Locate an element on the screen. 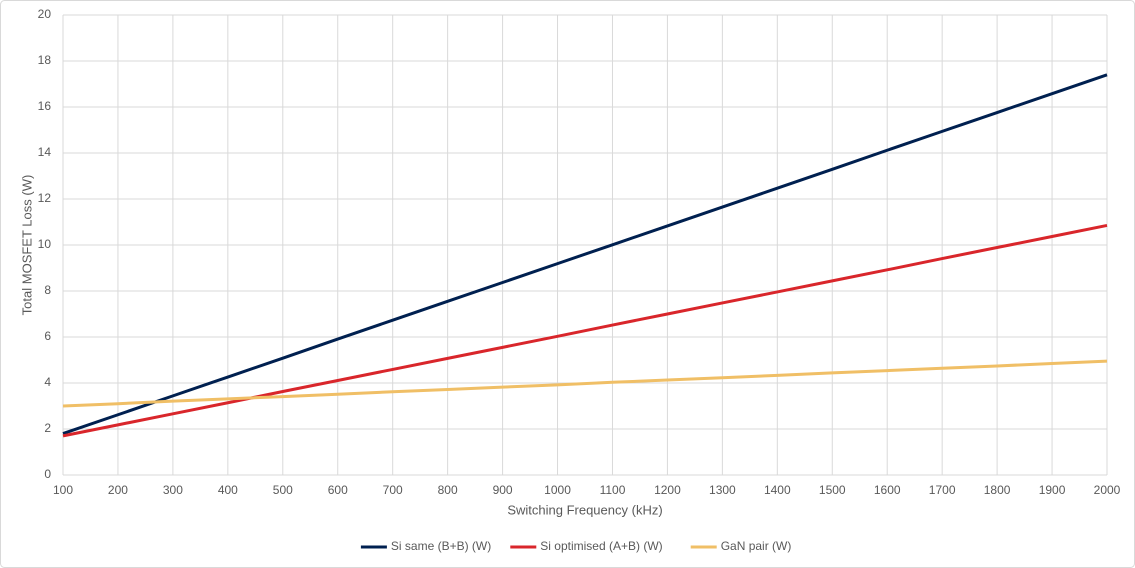 The width and height of the screenshot is (1135, 568). y-axis-title: Total MOSFET Loss (W) is located at coordinates (26, 245).